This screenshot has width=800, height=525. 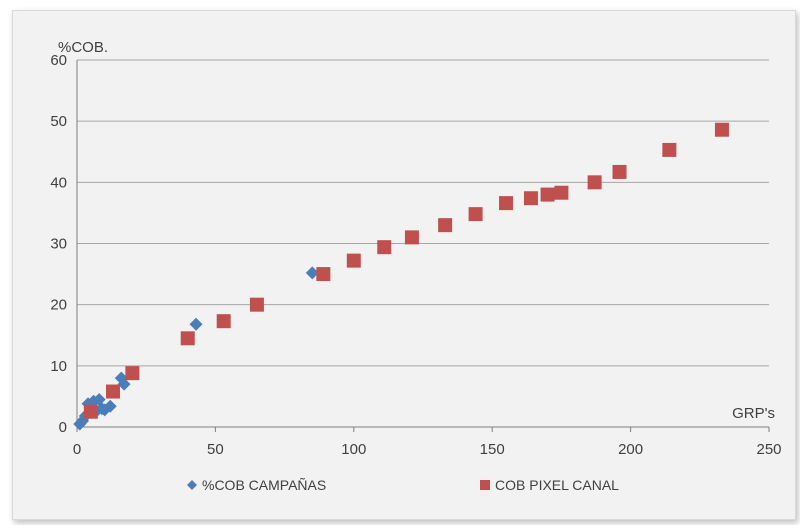 I want to click on y-tick-label: 40, so click(x=58, y=182).